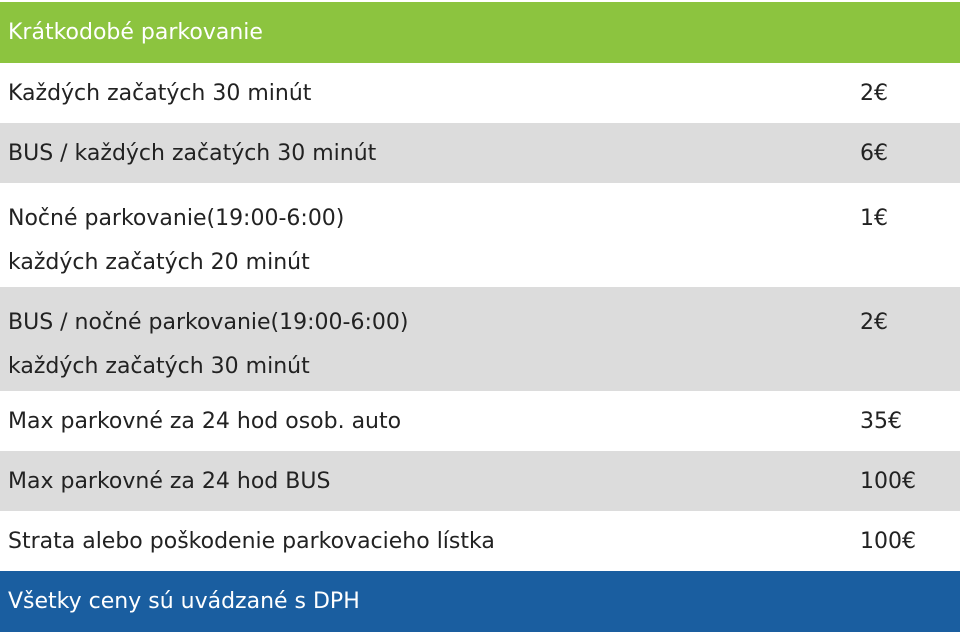  Describe the element at coordinates (874, 218) in the screenshot. I see `row-price: 1€` at that location.